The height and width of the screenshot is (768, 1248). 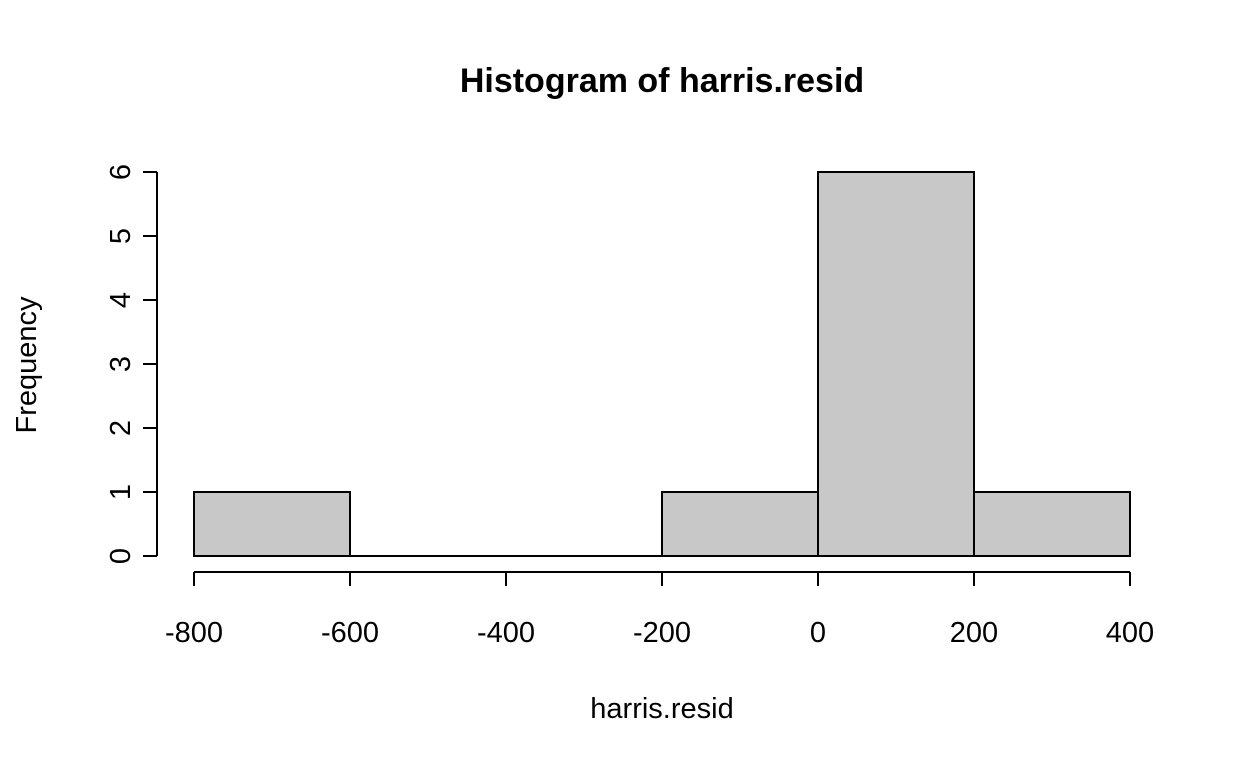 I want to click on y-axis-label: Frequency, so click(x=27, y=365).